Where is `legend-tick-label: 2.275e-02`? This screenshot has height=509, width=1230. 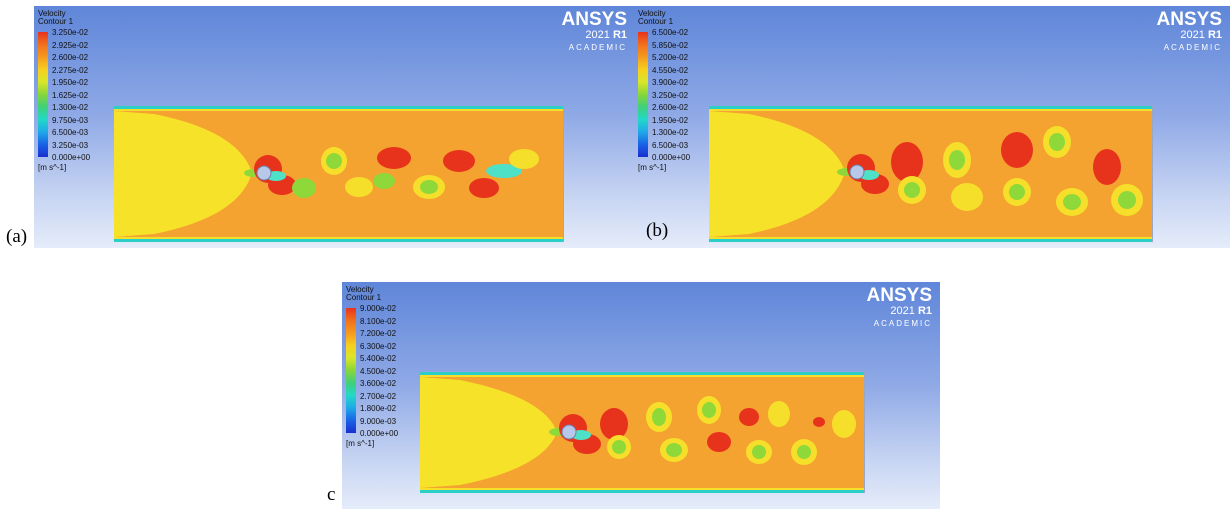 legend-tick-label: 2.275e-02 is located at coordinates (70, 70).